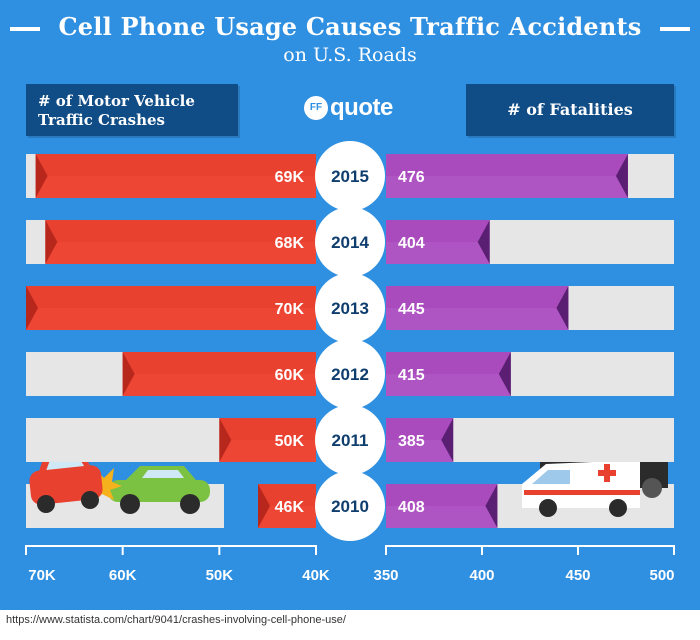 The height and width of the screenshot is (640, 700). Describe the element at coordinates (448, 385) in the screenshot. I see `bar-fatalities-shade-2012` at that location.